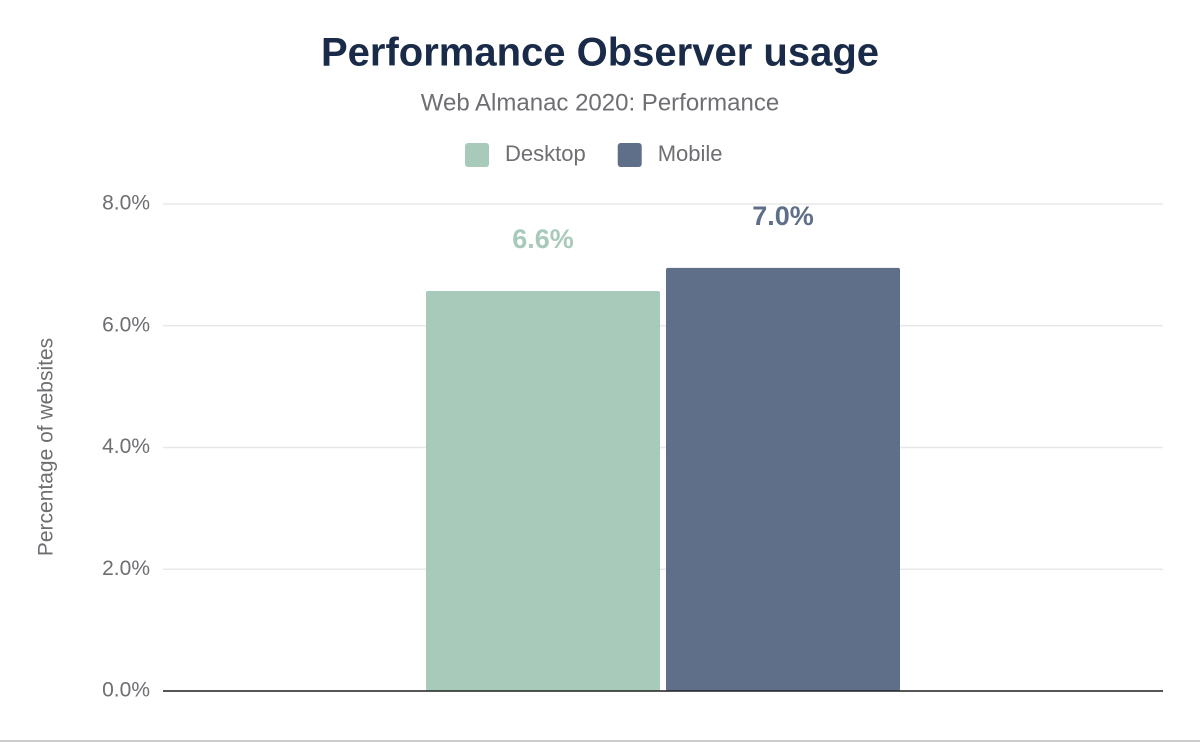 This screenshot has height=742, width=1200. Describe the element at coordinates (126, 324) in the screenshot. I see `y-tick-label: 6.0%` at that location.